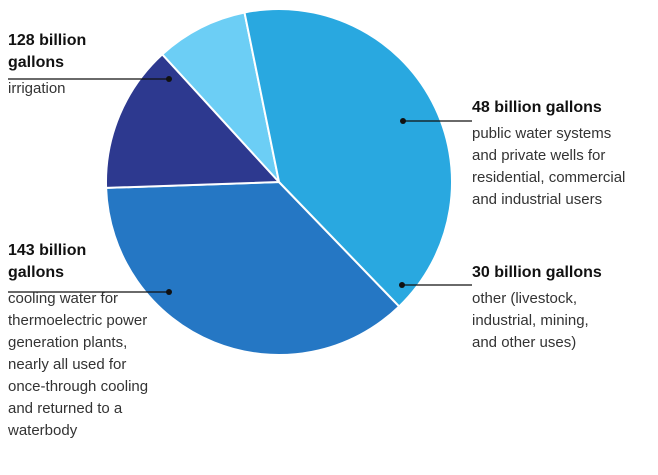 This screenshot has height=475, width=658. I want to click on irrigation-value: 128 billion gallons, so click(47, 51).